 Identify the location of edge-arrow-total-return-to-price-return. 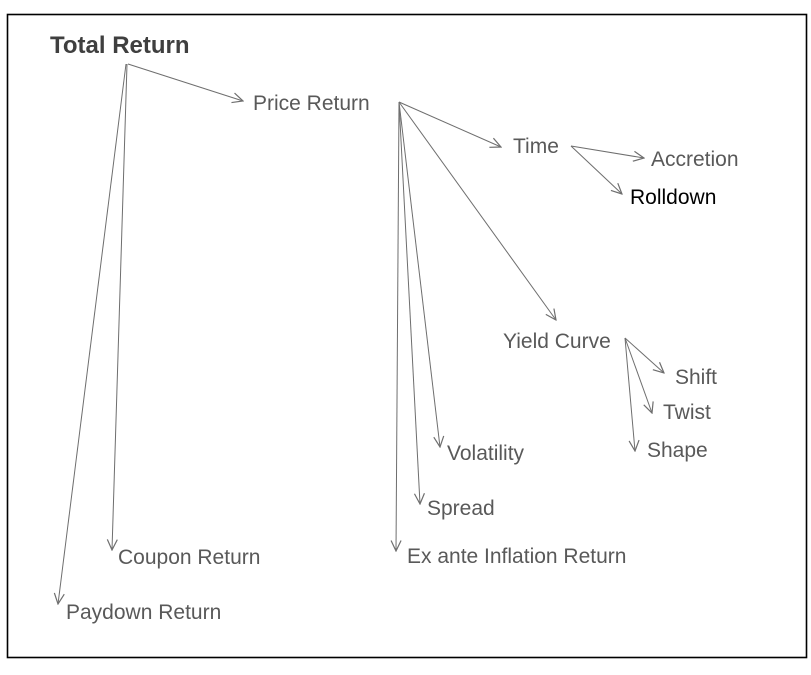
(185, 82).